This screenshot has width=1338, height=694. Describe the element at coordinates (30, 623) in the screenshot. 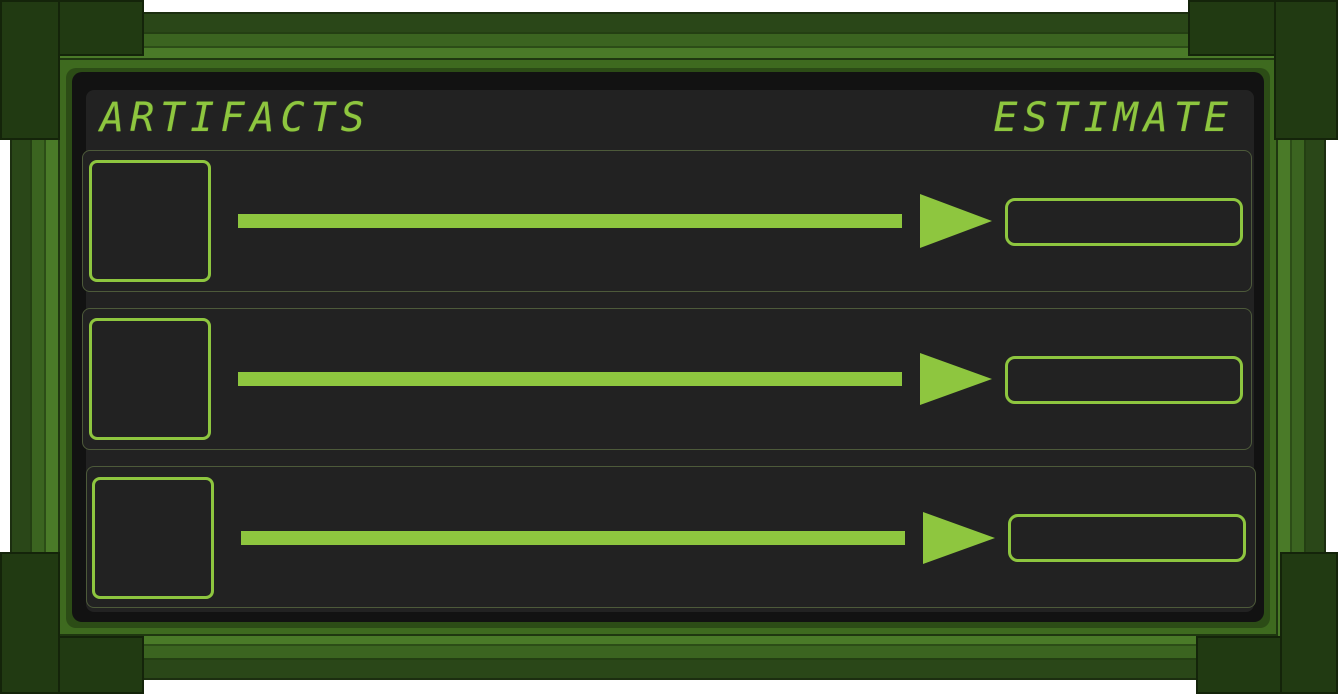

I see `corner-bottom-left-leg` at that location.